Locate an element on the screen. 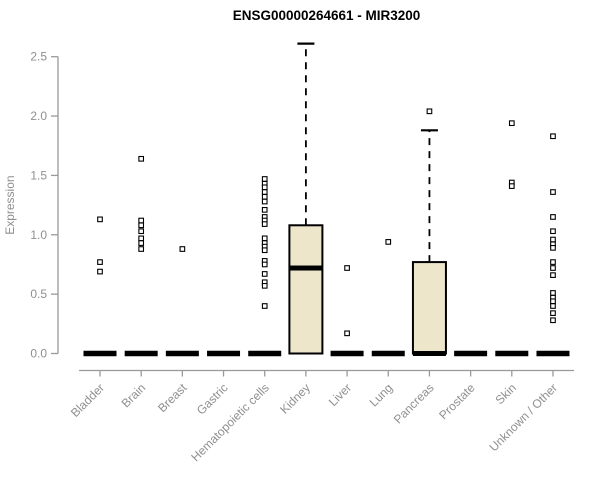 The image size is (600, 500). x-tick-label: Skin is located at coordinates (506, 394).